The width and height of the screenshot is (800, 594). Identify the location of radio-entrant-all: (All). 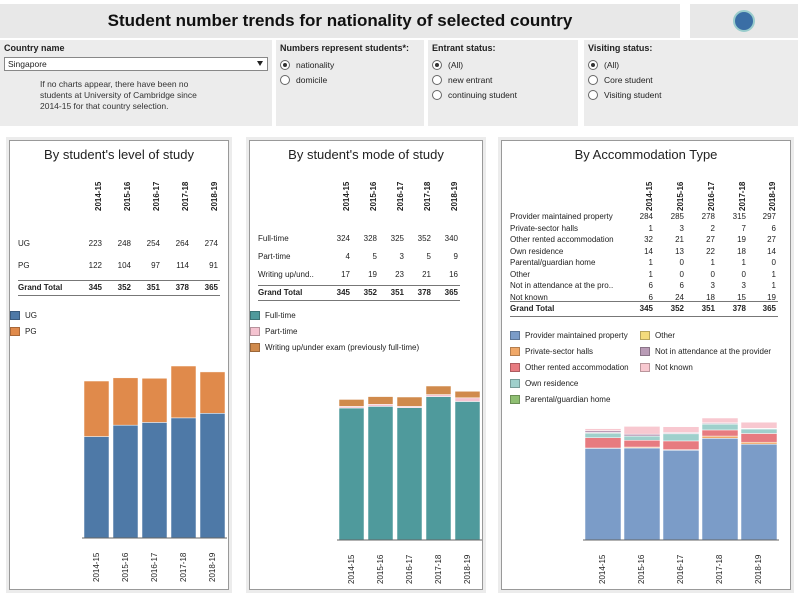
(503, 64).